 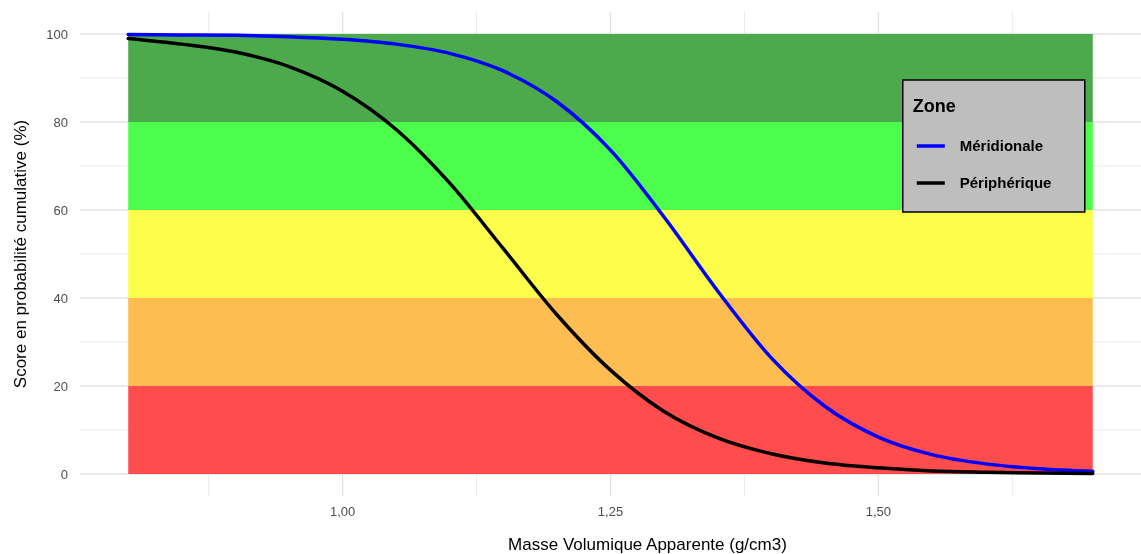 I want to click on legend-label: Périphérique, so click(x=1005, y=183).